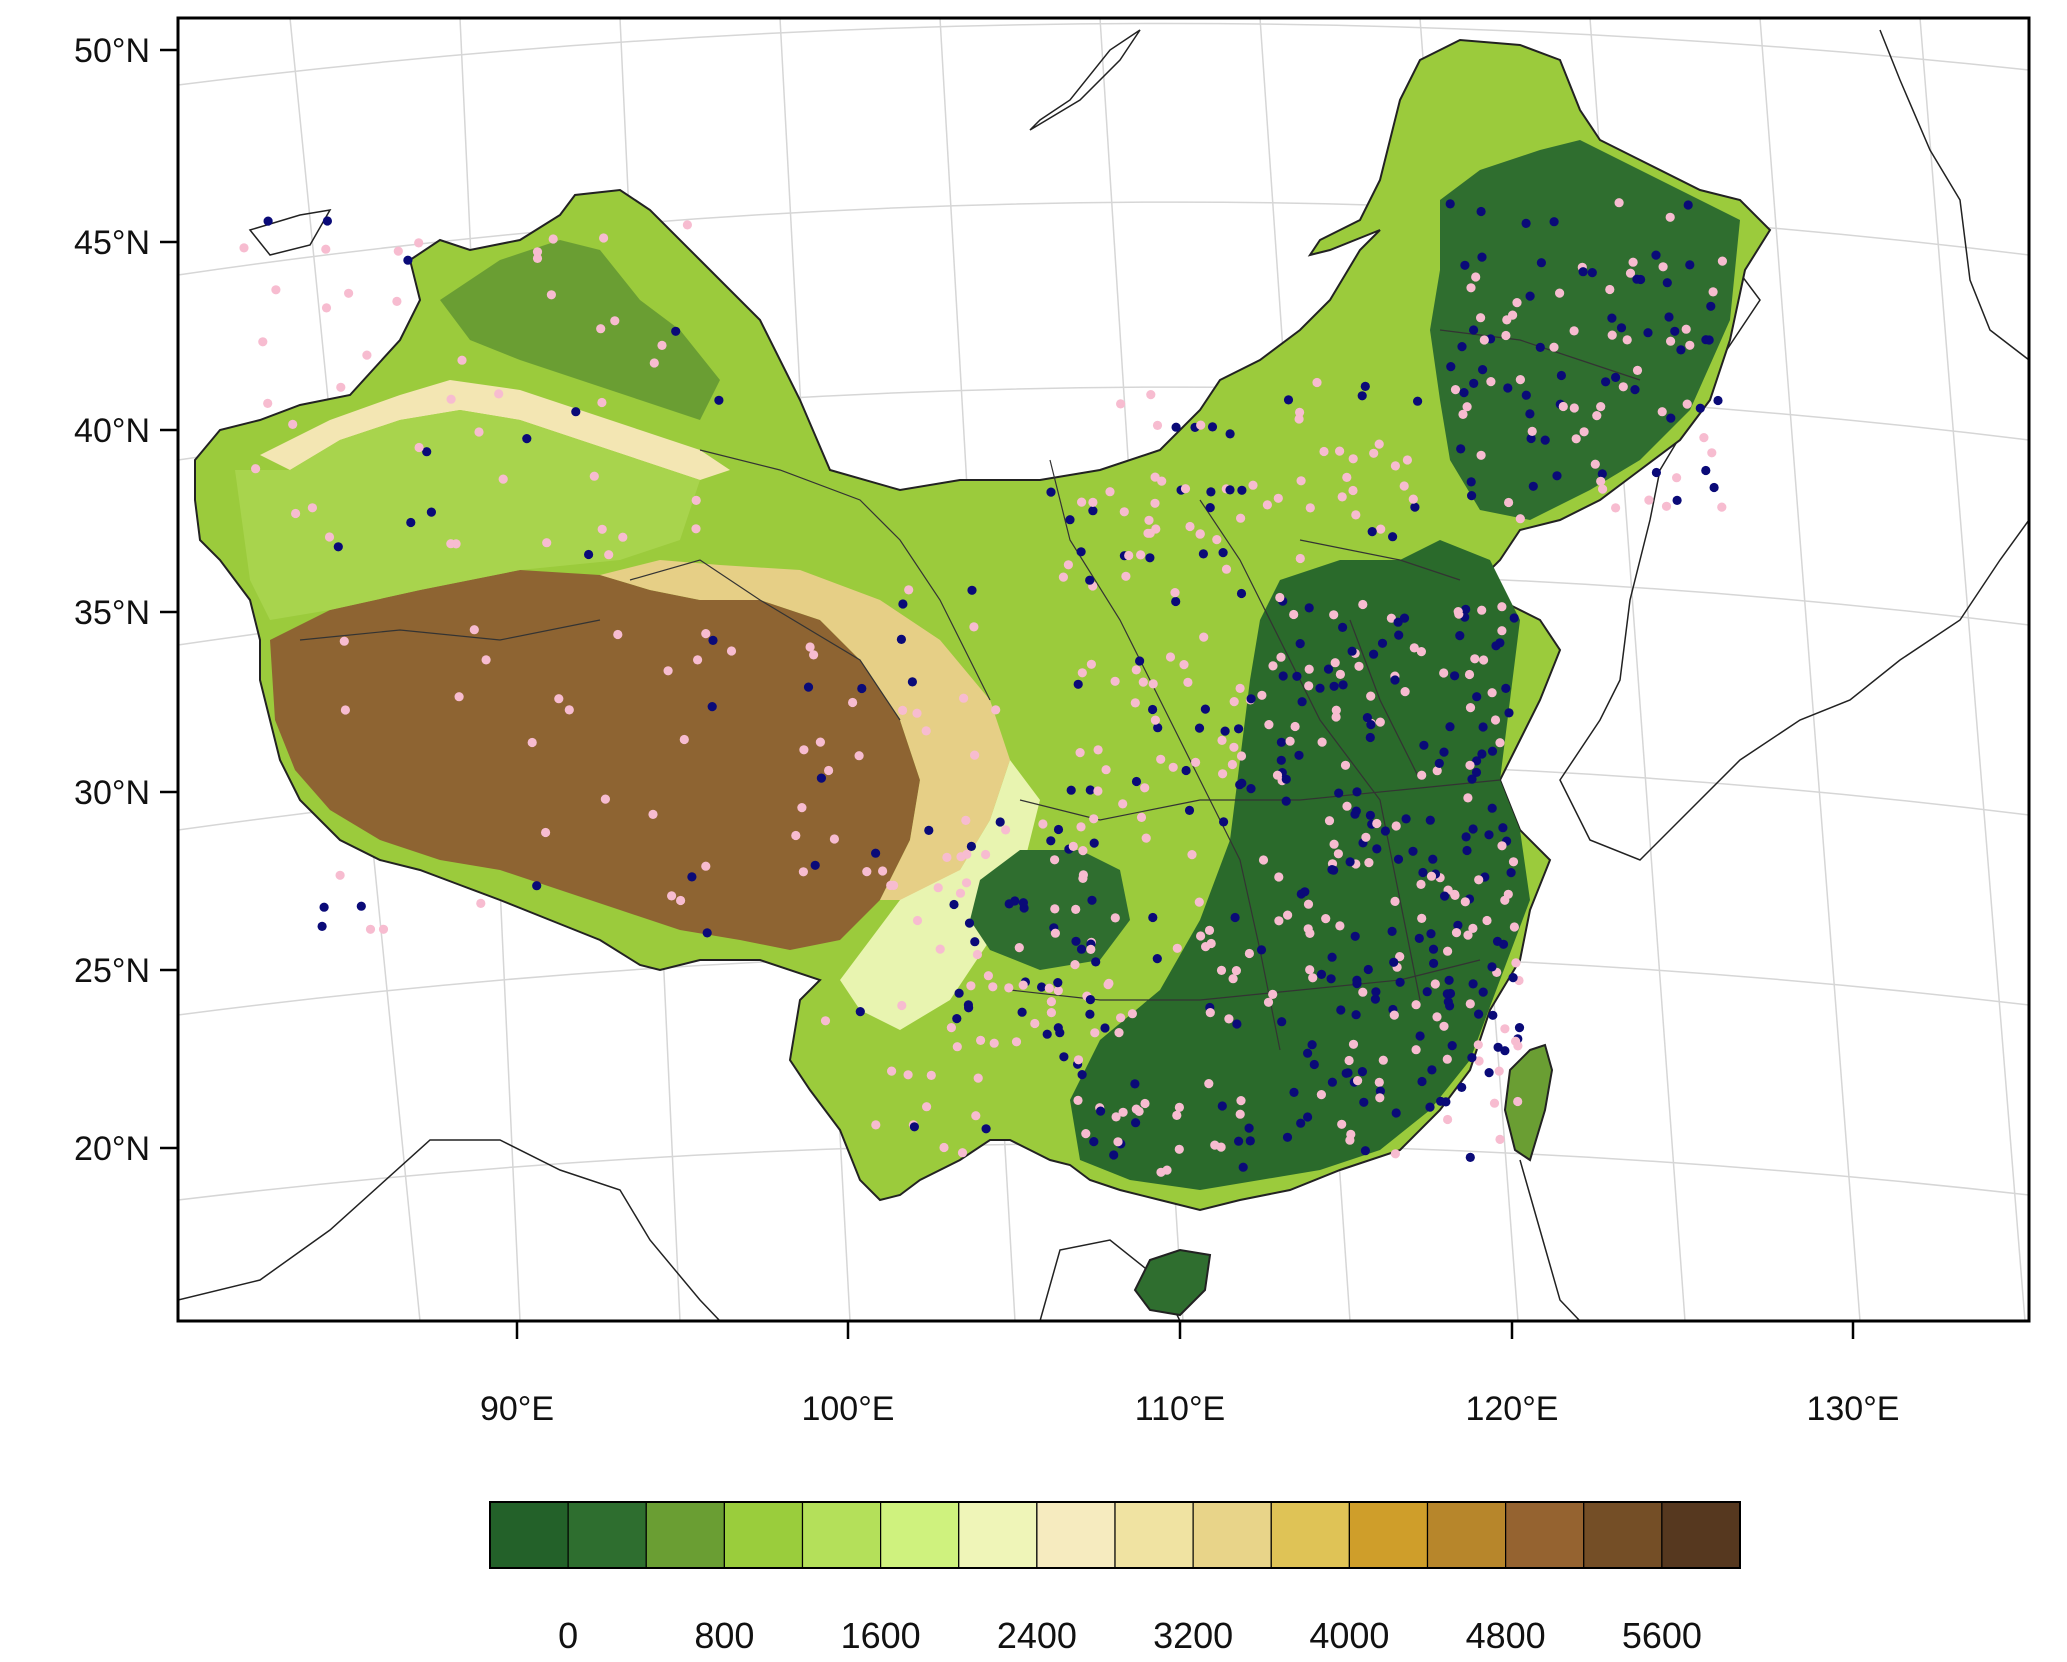 This screenshot has width=2067, height=1662. What do you see at coordinates (595, 760) in the screenshot?
I see `tibetan-plateau` at bounding box center [595, 760].